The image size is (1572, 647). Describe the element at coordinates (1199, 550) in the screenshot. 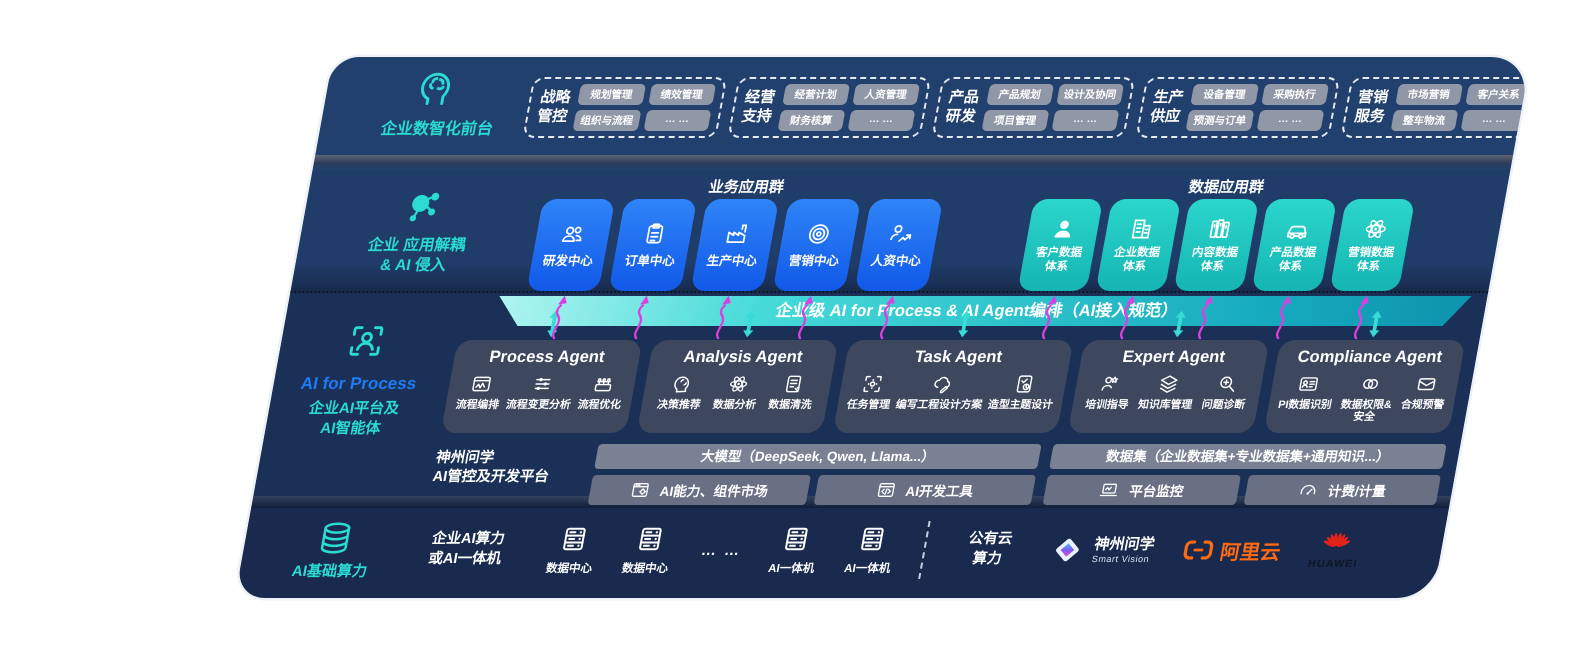

I see `ali-bracket-icon` at that location.